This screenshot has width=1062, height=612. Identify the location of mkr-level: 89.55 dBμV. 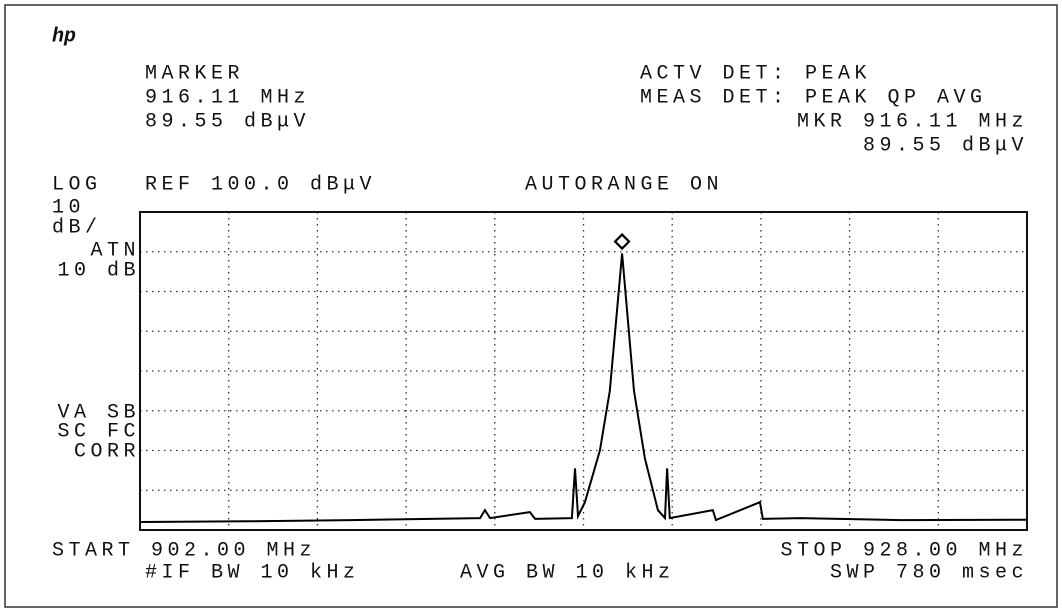
(945, 145).